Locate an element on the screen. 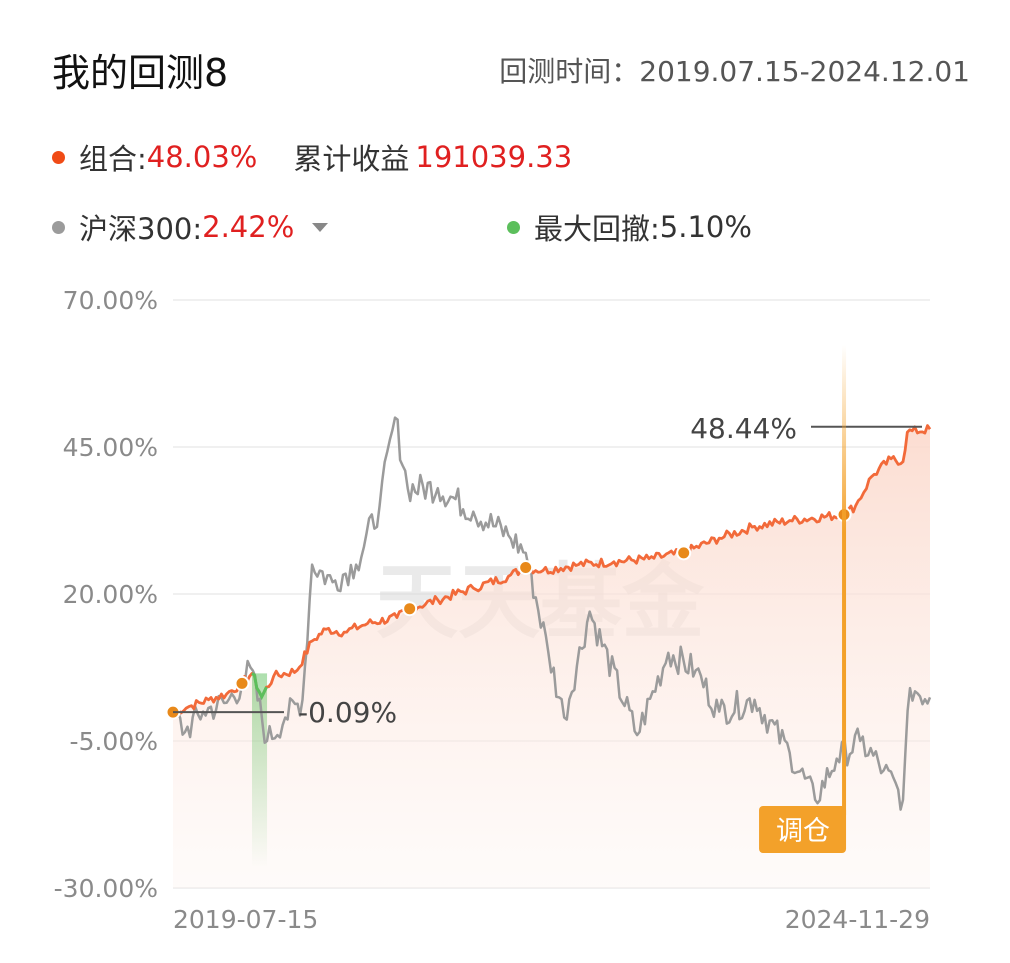 This screenshot has height=963, width=1010. x-axis: 2019-07-15 2024-11-29 is located at coordinates (551, 919).